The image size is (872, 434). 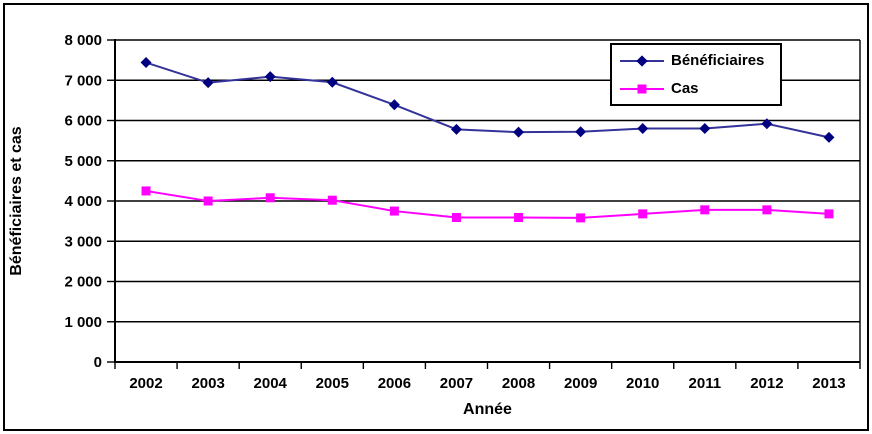 I want to click on y-tick-label: 5 000, so click(x=83, y=161).